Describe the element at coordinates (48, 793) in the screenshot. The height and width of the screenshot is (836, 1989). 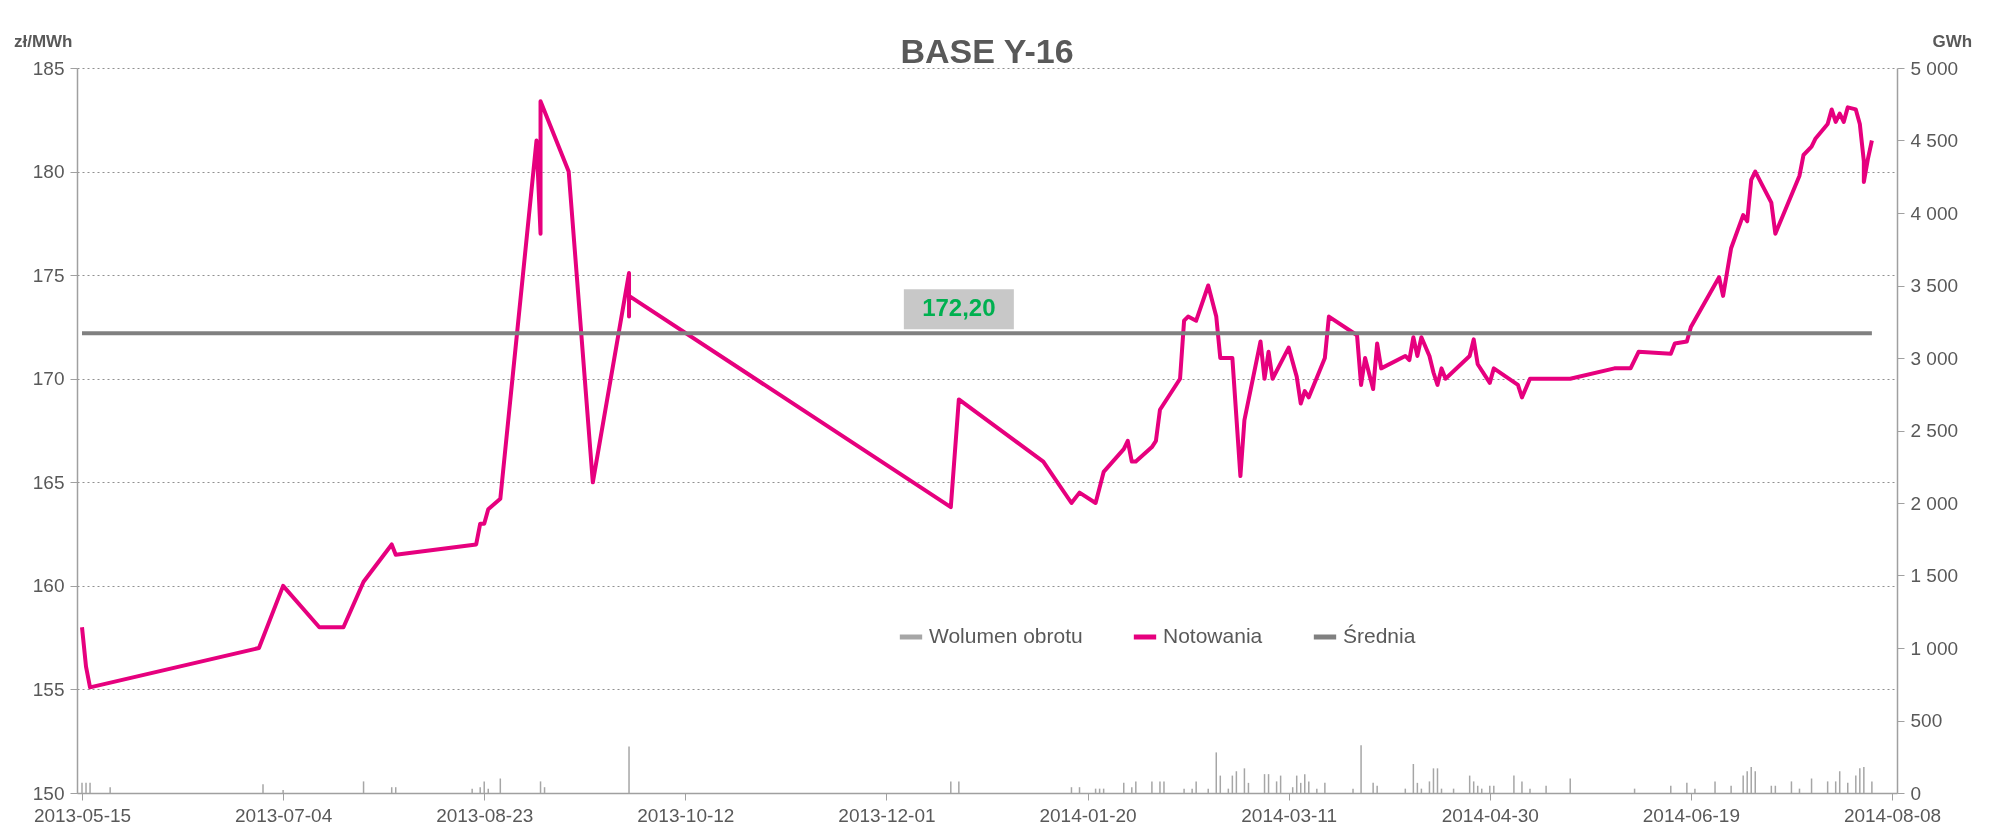
I see `y-tick-label: 150` at that location.